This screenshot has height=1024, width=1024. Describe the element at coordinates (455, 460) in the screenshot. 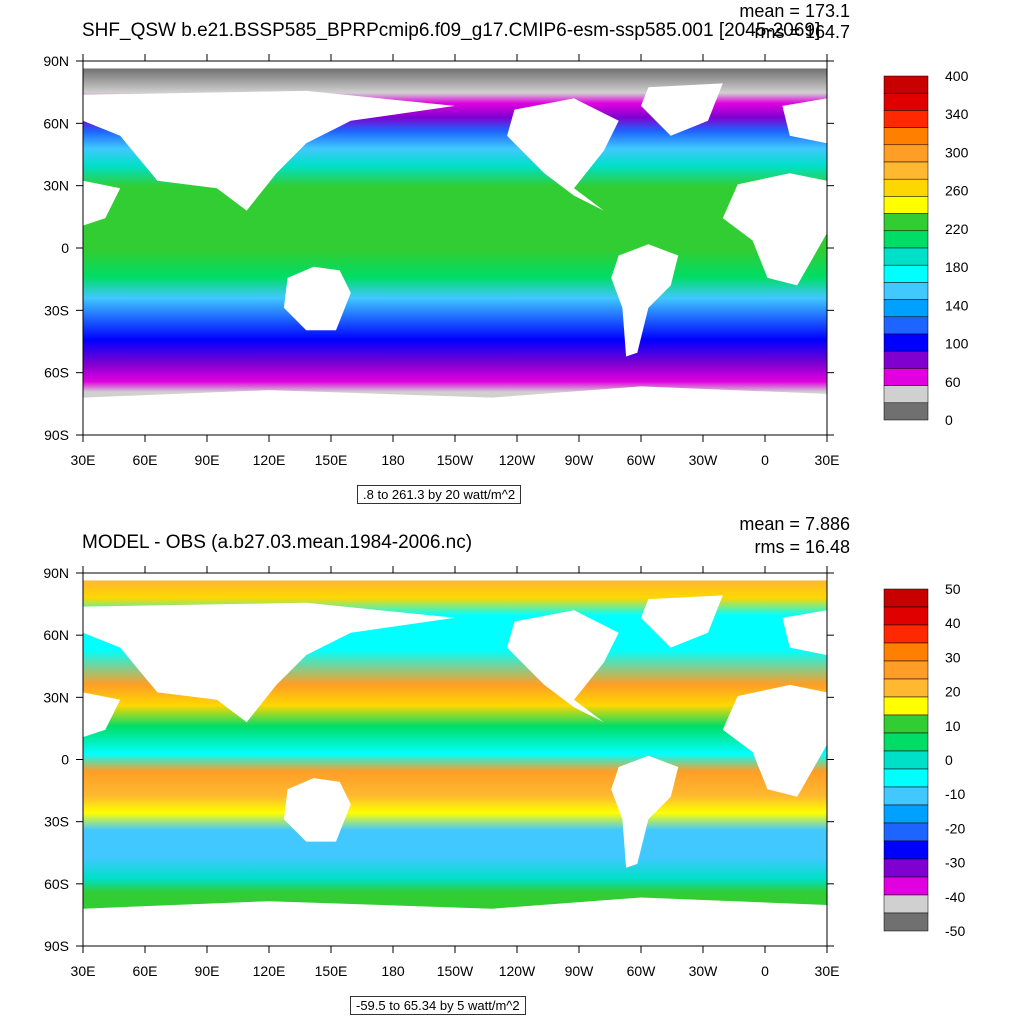

I see `panel1-lon-label: 150W` at that location.